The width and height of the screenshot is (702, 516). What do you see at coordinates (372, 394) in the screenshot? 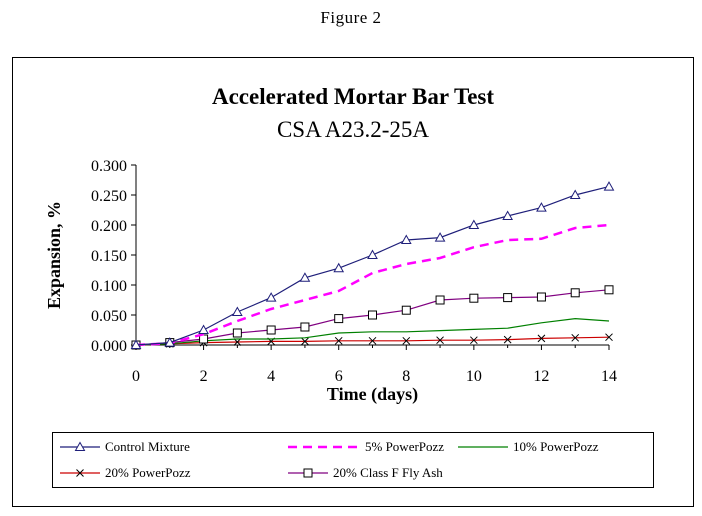
I see `x-axis-label: Time (days)` at bounding box center [372, 394].